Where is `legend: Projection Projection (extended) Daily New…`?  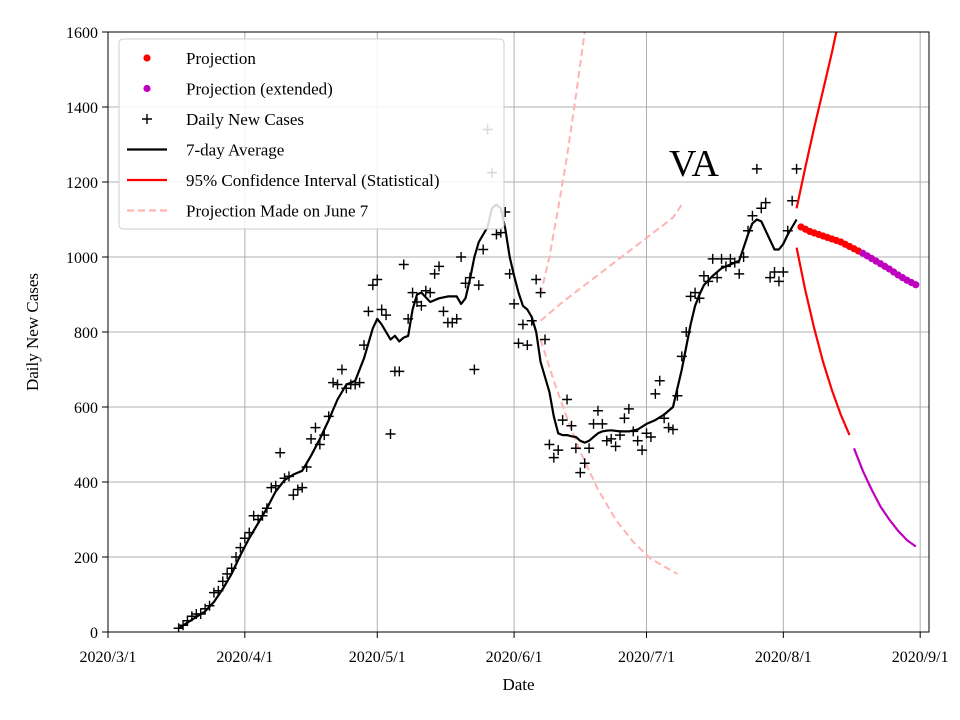
legend: Projection Projection (extended) Daily New… is located at coordinates (311, 134).